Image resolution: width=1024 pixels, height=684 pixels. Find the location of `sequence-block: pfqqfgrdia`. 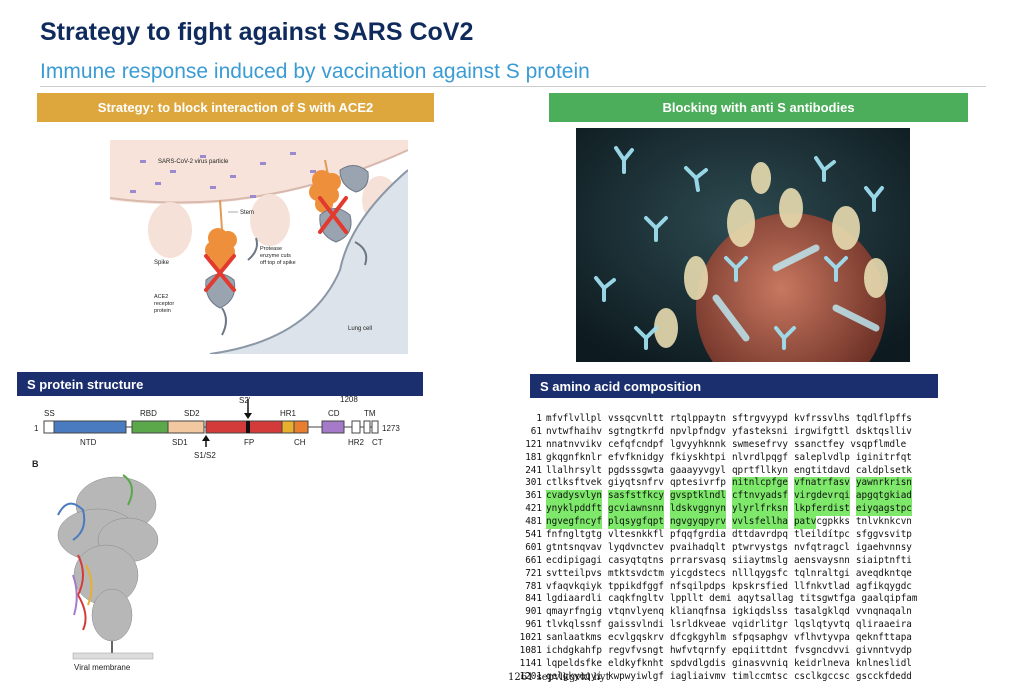

sequence-block: pfqqfgrdia is located at coordinates (697, 535).